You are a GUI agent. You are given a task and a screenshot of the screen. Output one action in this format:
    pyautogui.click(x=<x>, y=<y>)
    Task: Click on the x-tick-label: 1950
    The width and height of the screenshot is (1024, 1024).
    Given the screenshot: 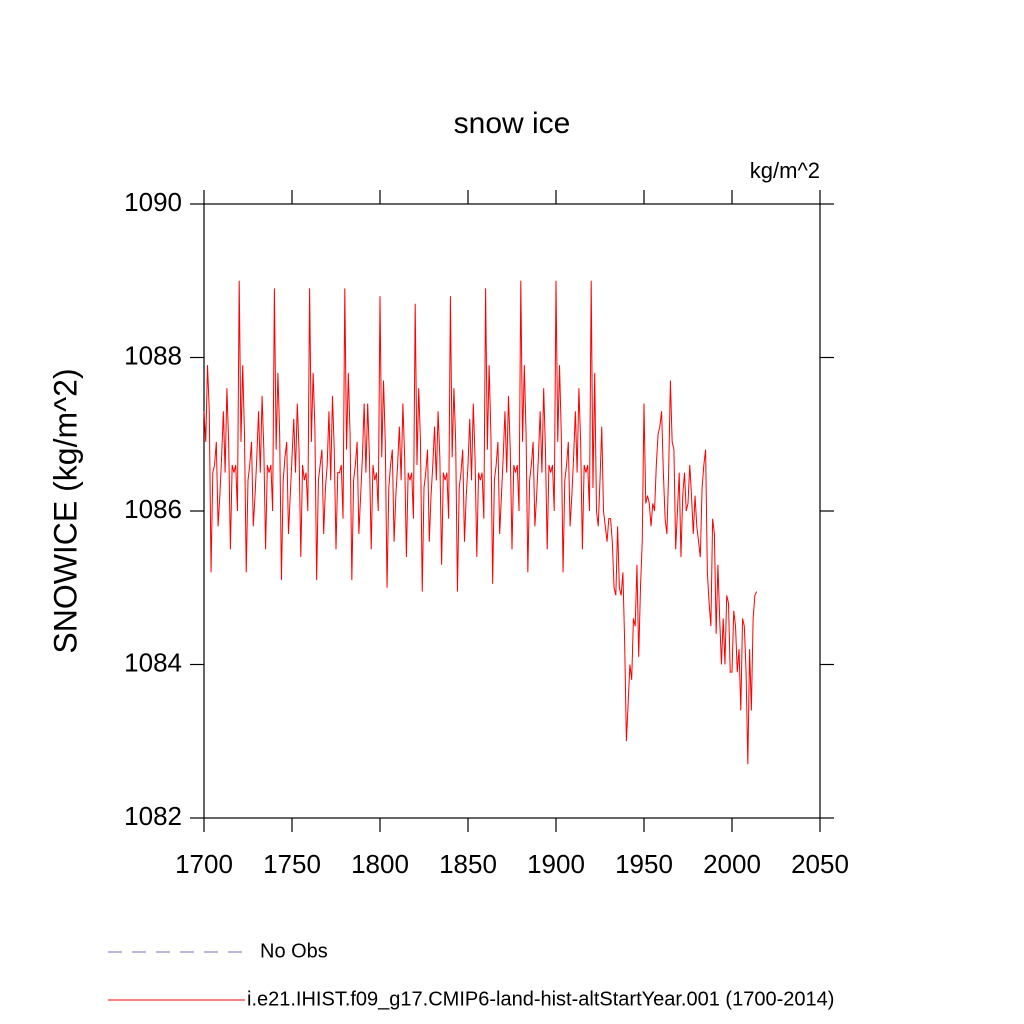 What is the action you would take?
    pyautogui.click(x=644, y=864)
    